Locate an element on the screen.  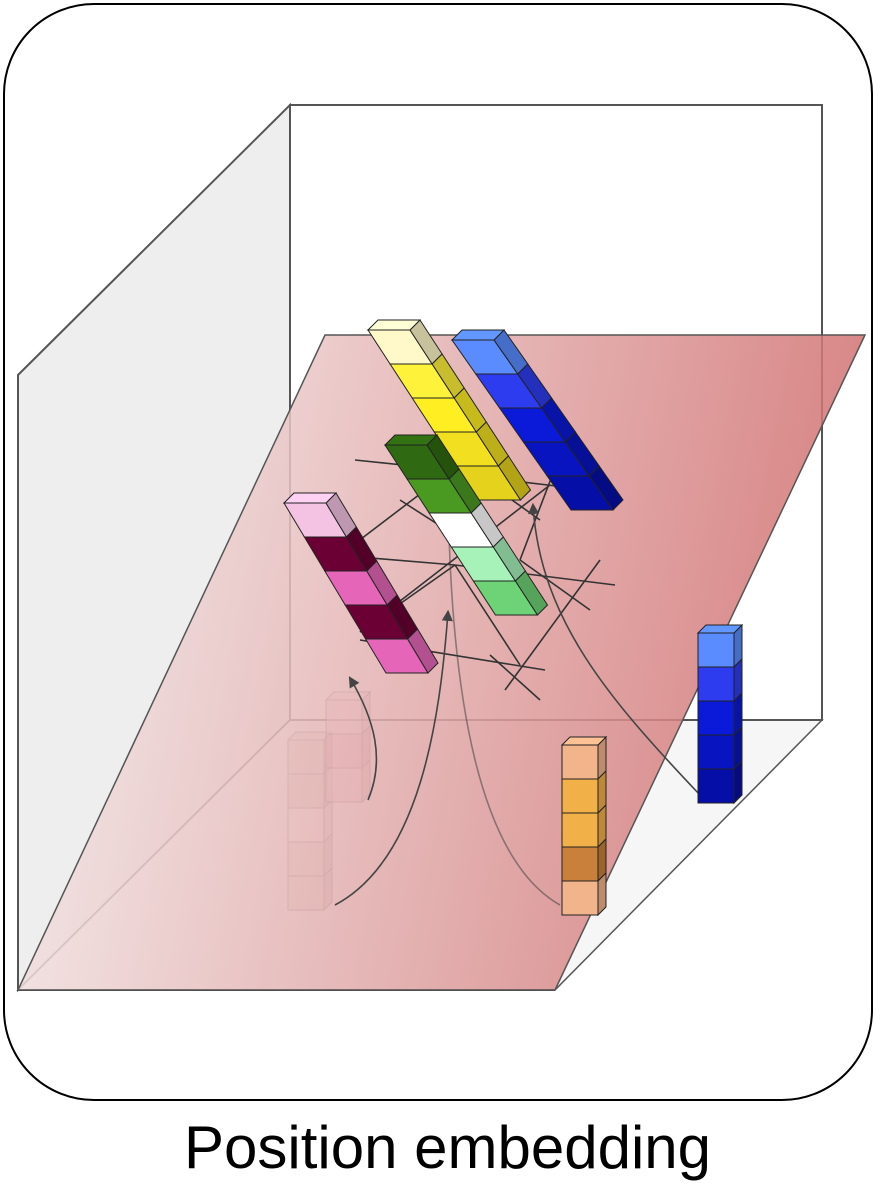
column-green is located at coordinates (466, 525).